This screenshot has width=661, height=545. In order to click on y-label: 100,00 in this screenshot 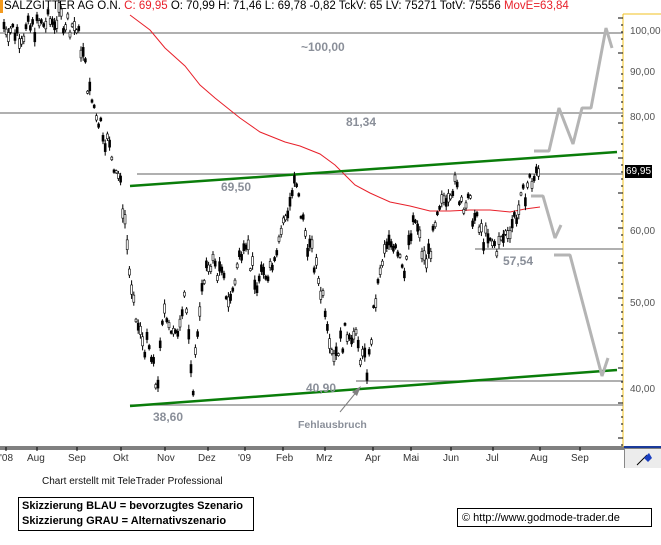, I will do `click(645, 31)`.